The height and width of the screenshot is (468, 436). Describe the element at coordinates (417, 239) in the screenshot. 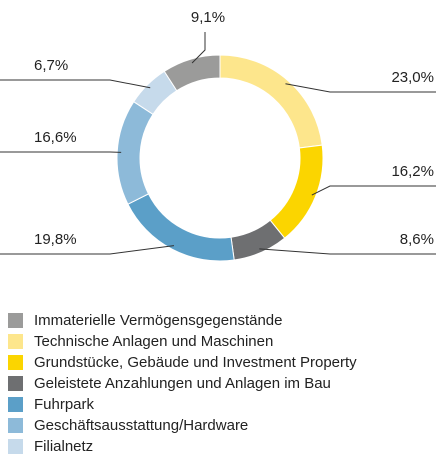

I see `value-label: 8,6%` at that location.